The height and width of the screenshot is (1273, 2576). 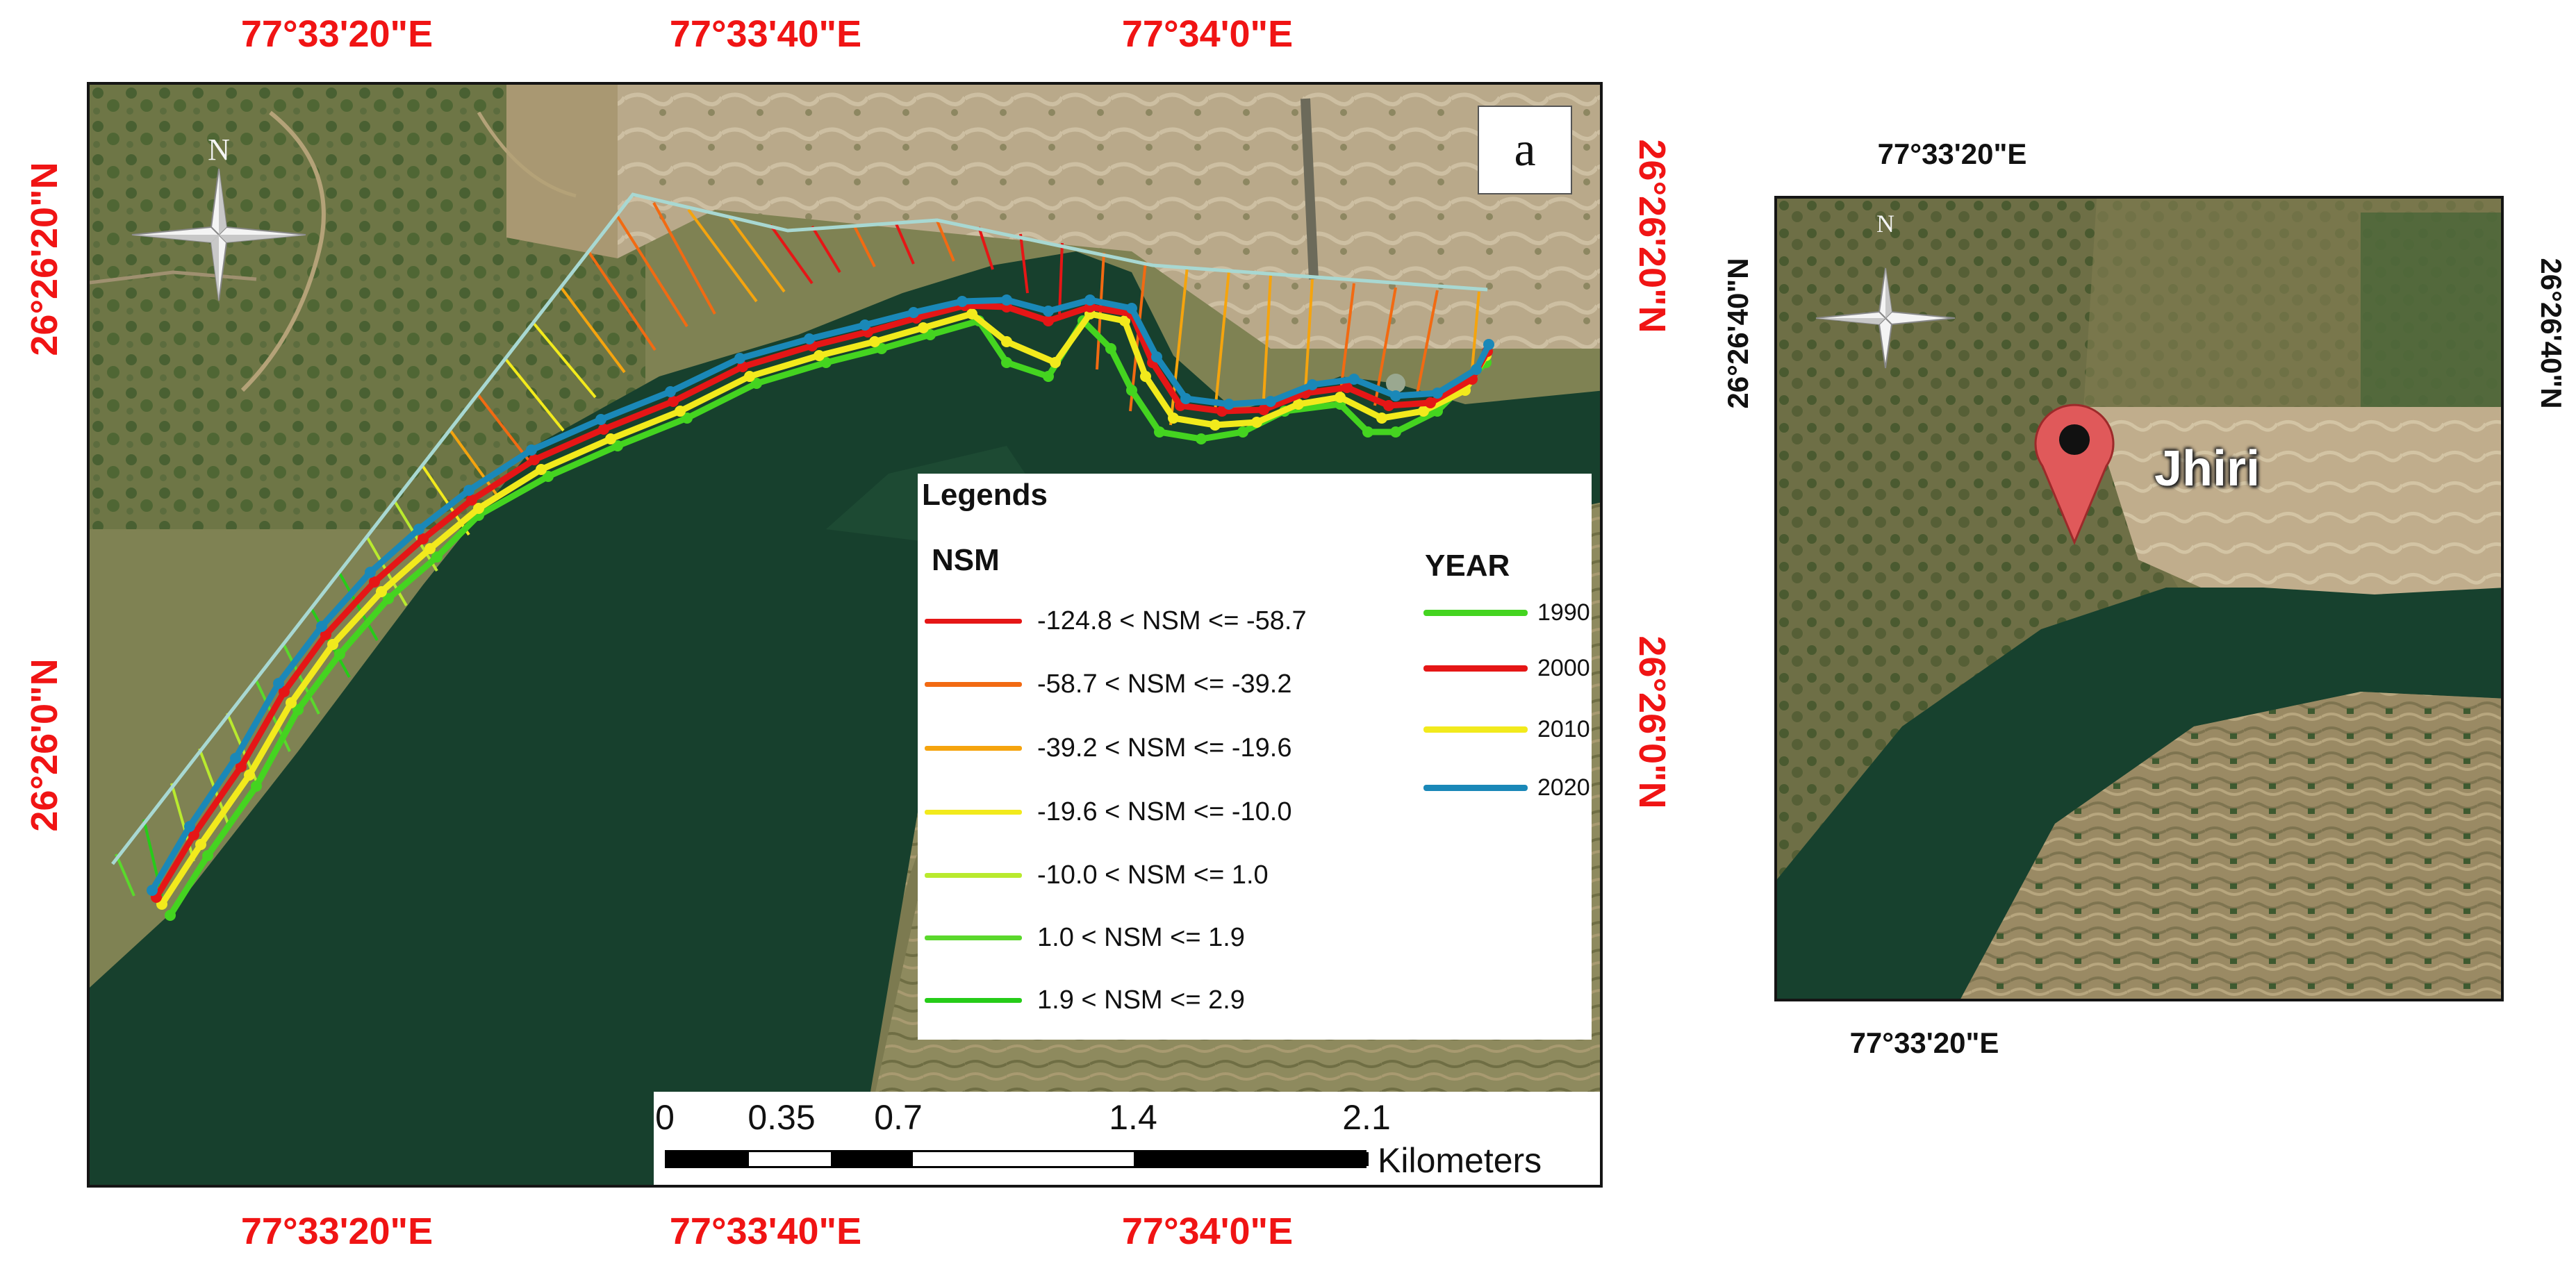 I want to click on legend-nsm-label: -10.0 < NSM <= 1.0, so click(x=1153, y=875).